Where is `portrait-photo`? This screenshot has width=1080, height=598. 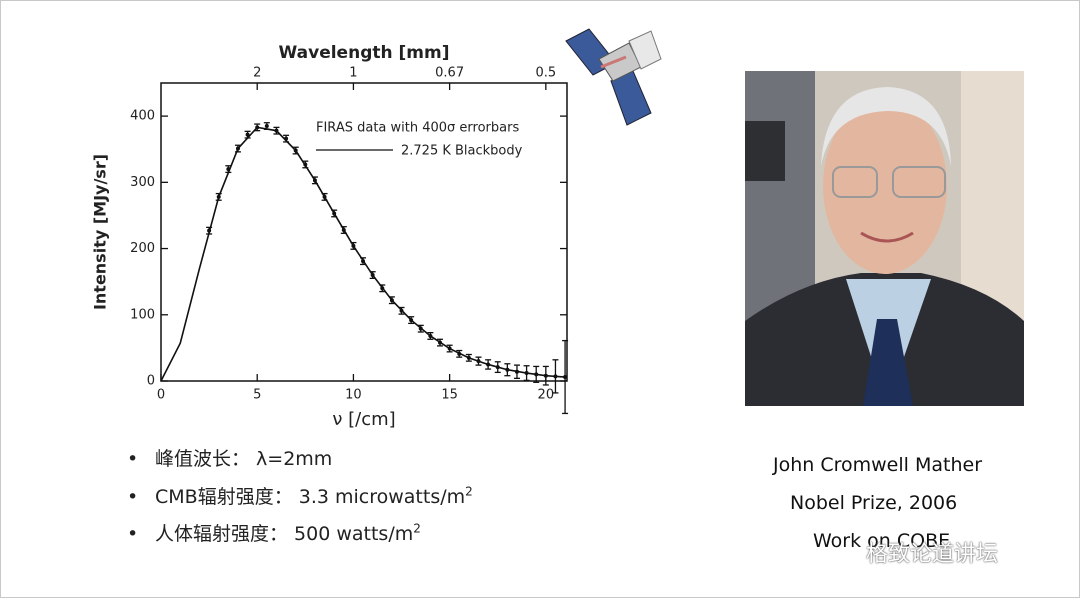
portrait-photo is located at coordinates (884, 238).